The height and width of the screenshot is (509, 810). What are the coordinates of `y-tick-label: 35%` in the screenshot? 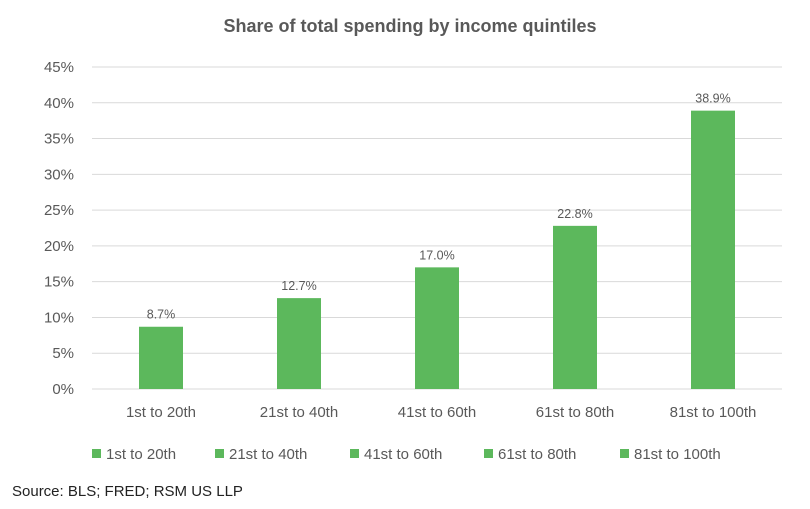 It's located at (59, 139).